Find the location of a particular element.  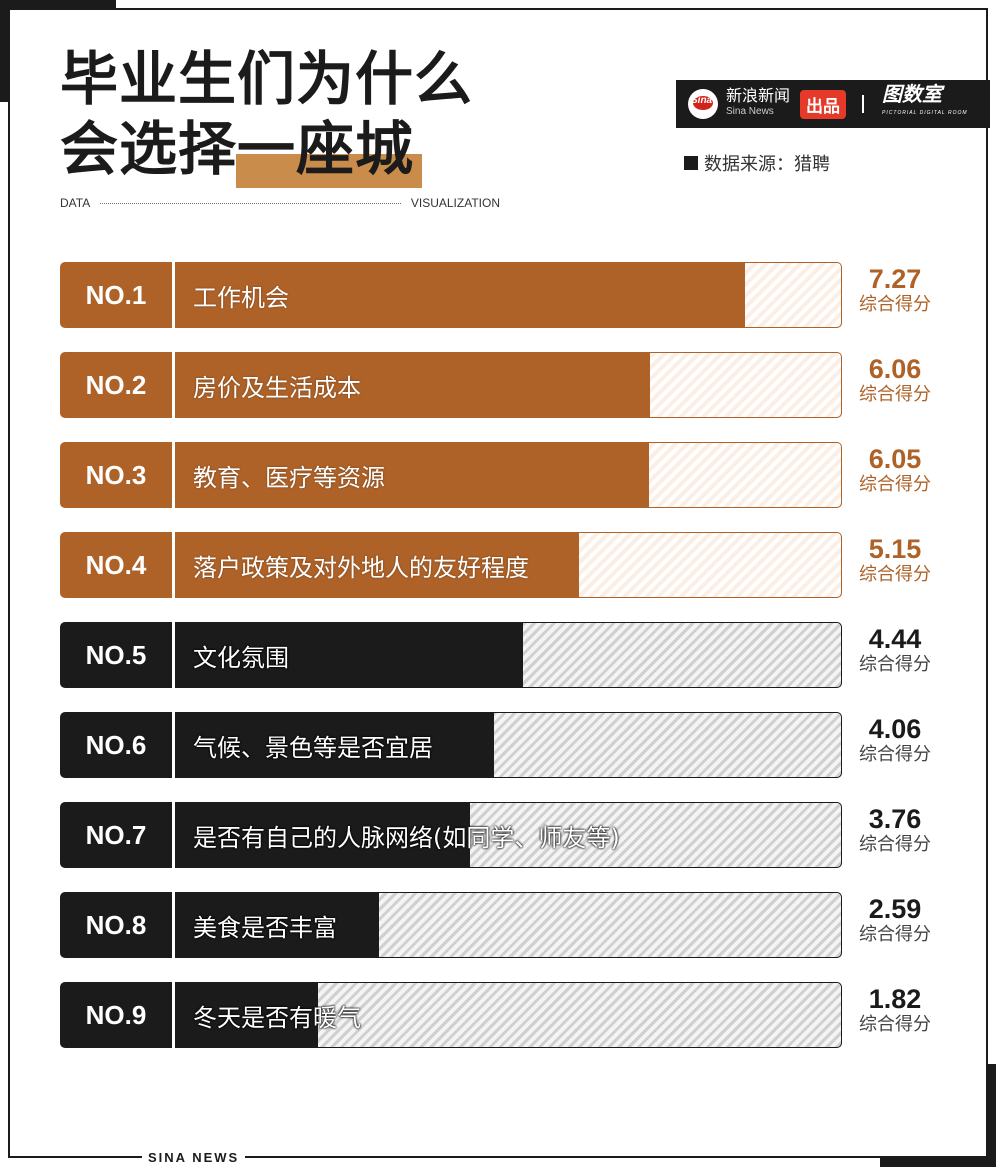

rank-label: NO.3 is located at coordinates (116, 475).